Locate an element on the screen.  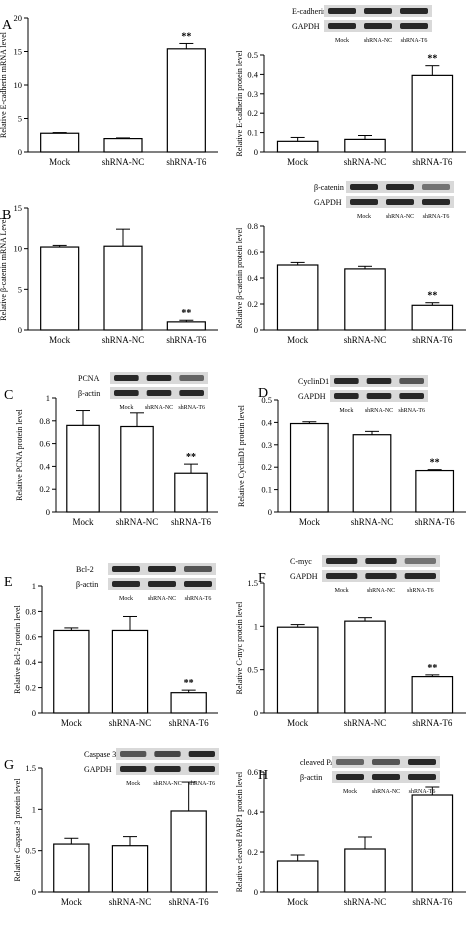
western-blot-inset: CyclinD1 GAPDH Mock shRNA-NC shRNA-T6 is located at coordinates (363, 394).